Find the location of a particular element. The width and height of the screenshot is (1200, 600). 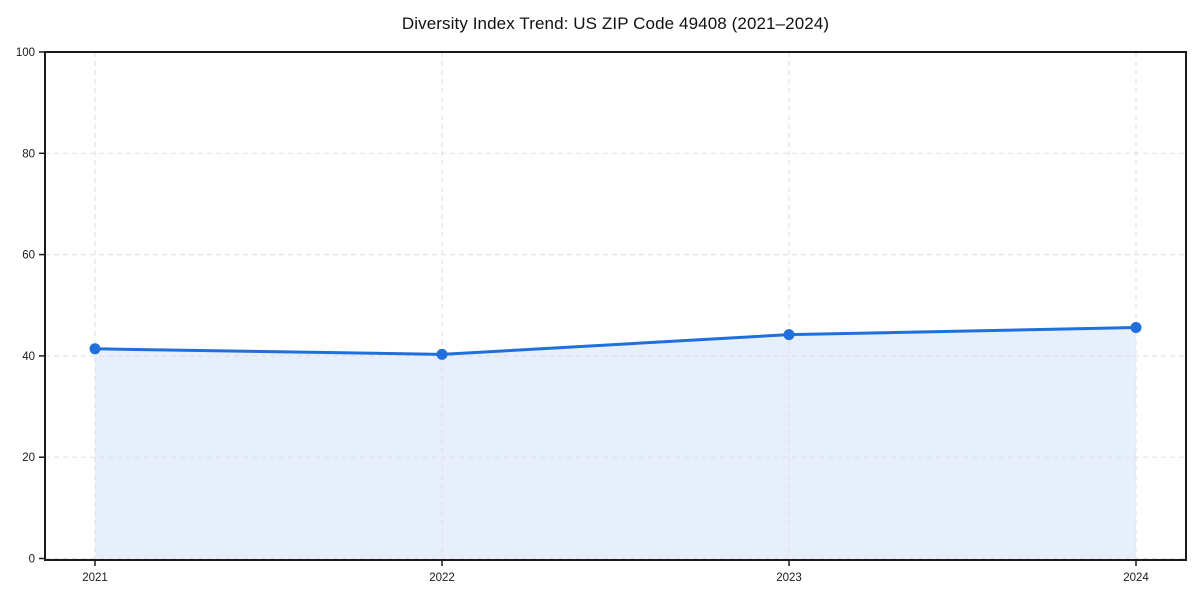

data-point-2023 is located at coordinates (789, 335).